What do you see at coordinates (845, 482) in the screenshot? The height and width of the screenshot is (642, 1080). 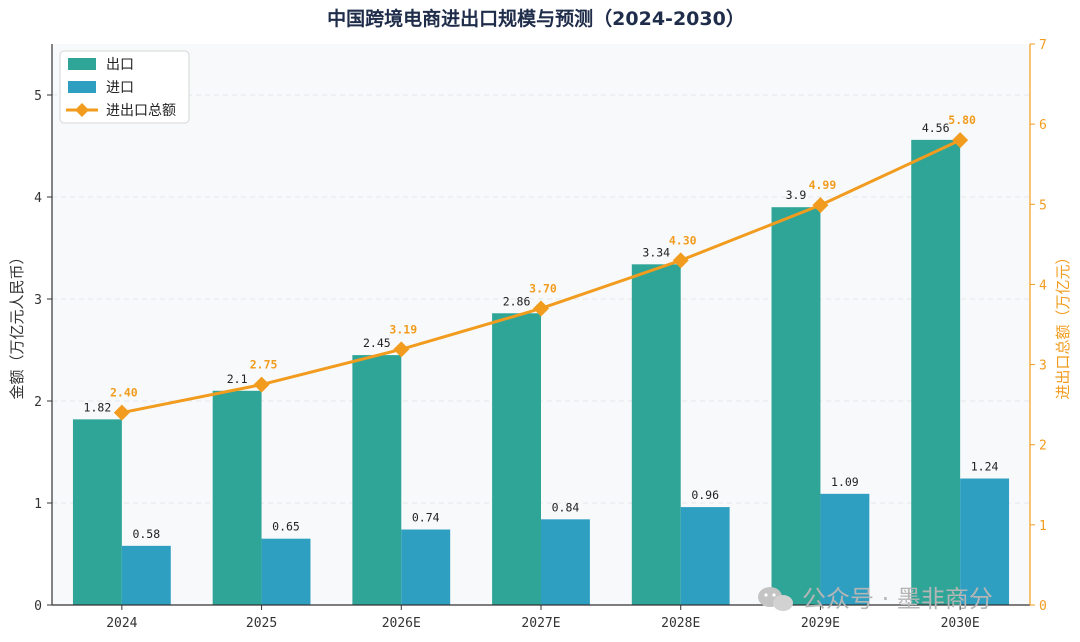 I see `bar-label-import: 1.09` at bounding box center [845, 482].